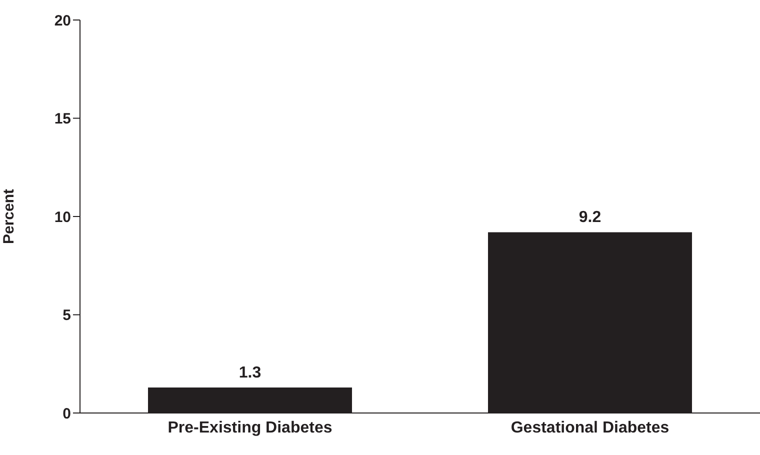 The width and height of the screenshot is (760, 455). I want to click on data-label: 9.2, so click(590, 217).